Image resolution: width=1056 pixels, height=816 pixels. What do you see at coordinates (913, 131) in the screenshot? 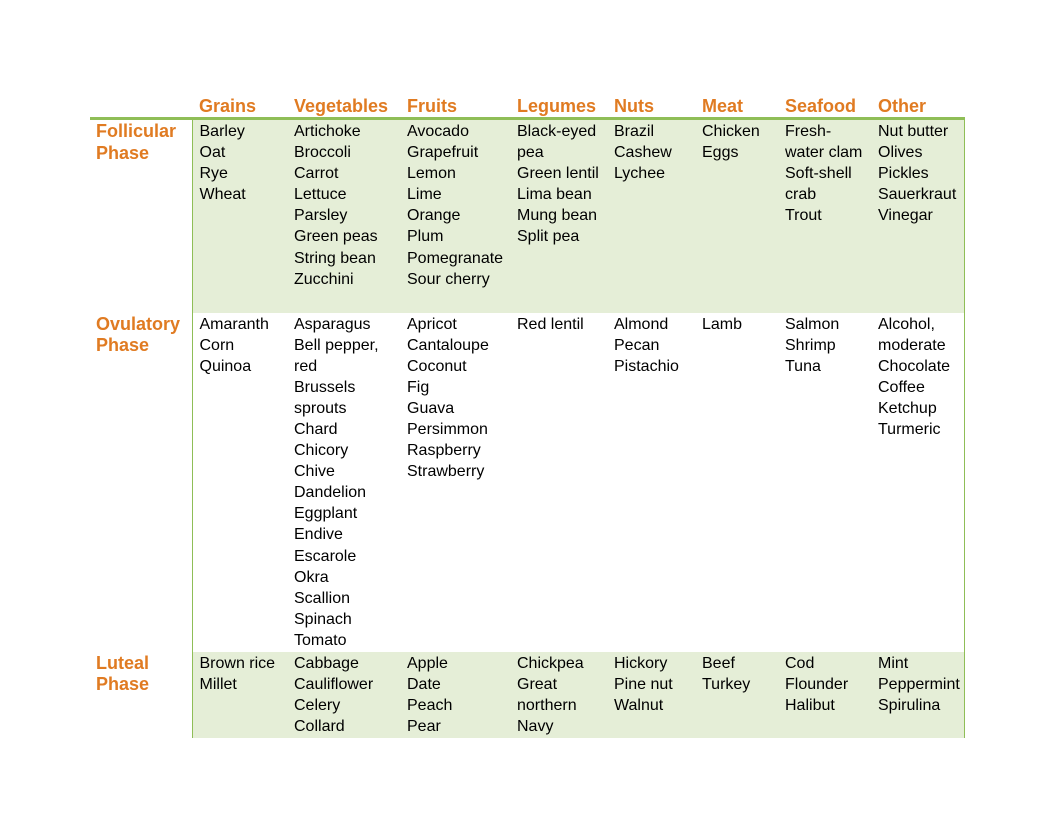
I see `food-item: Nut butter` at bounding box center [913, 131].